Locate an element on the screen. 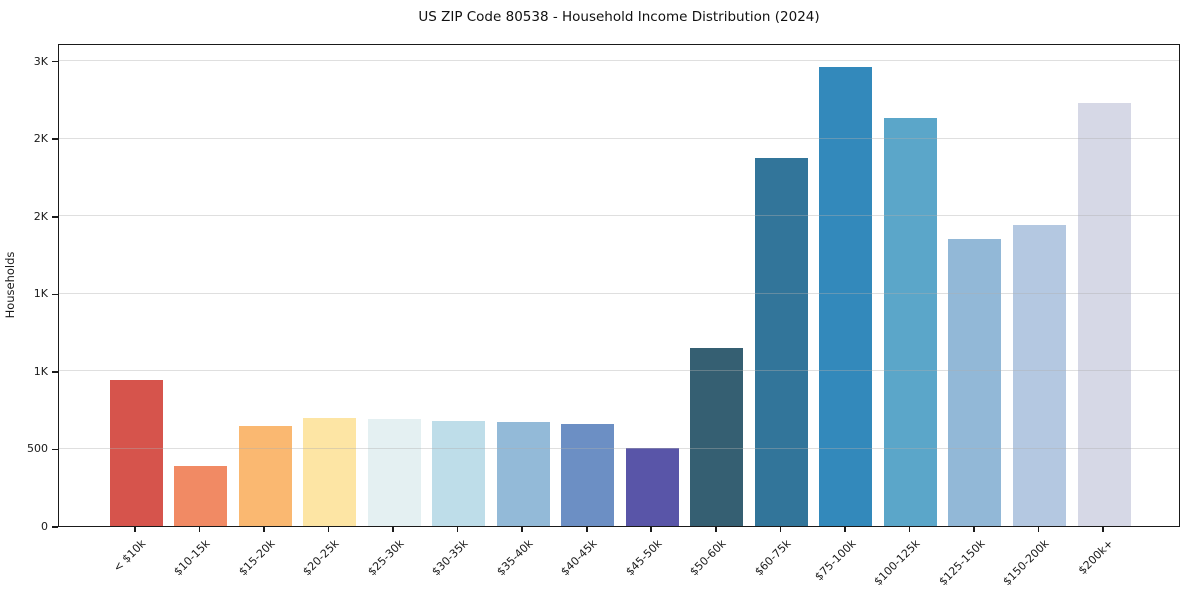 The width and height of the screenshot is (1189, 590). x-tick-label-text: $45-50k is located at coordinates (644, 558).